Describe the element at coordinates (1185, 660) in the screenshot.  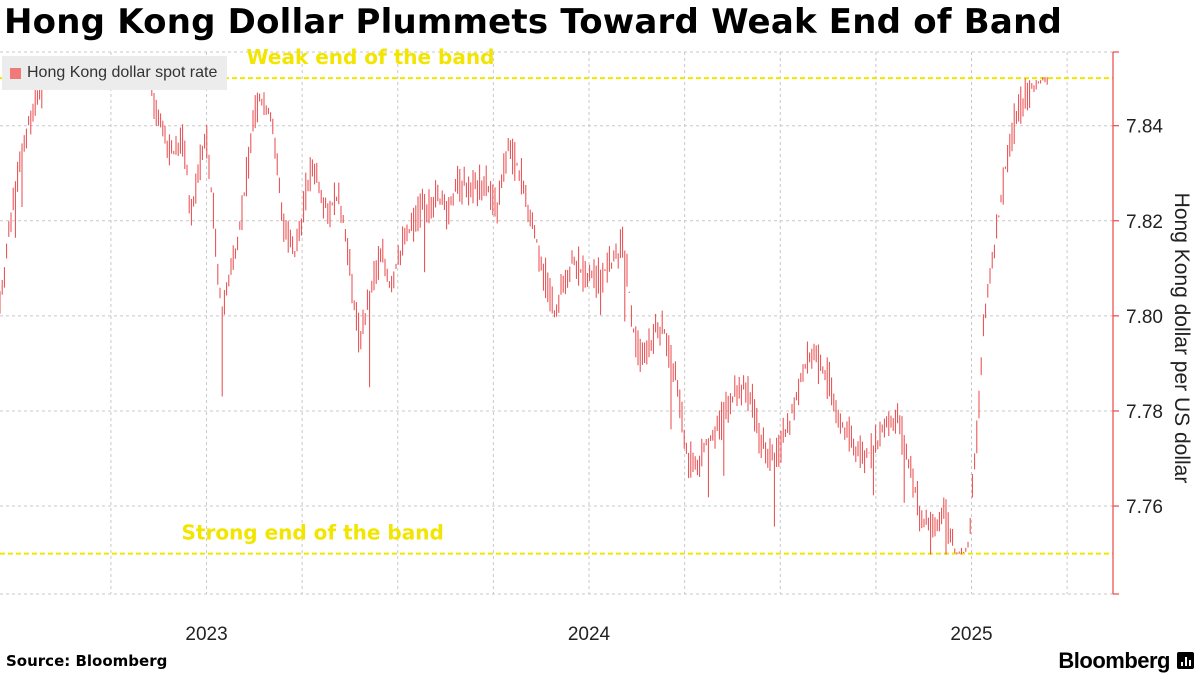
I see `bar-chart-icon` at that location.